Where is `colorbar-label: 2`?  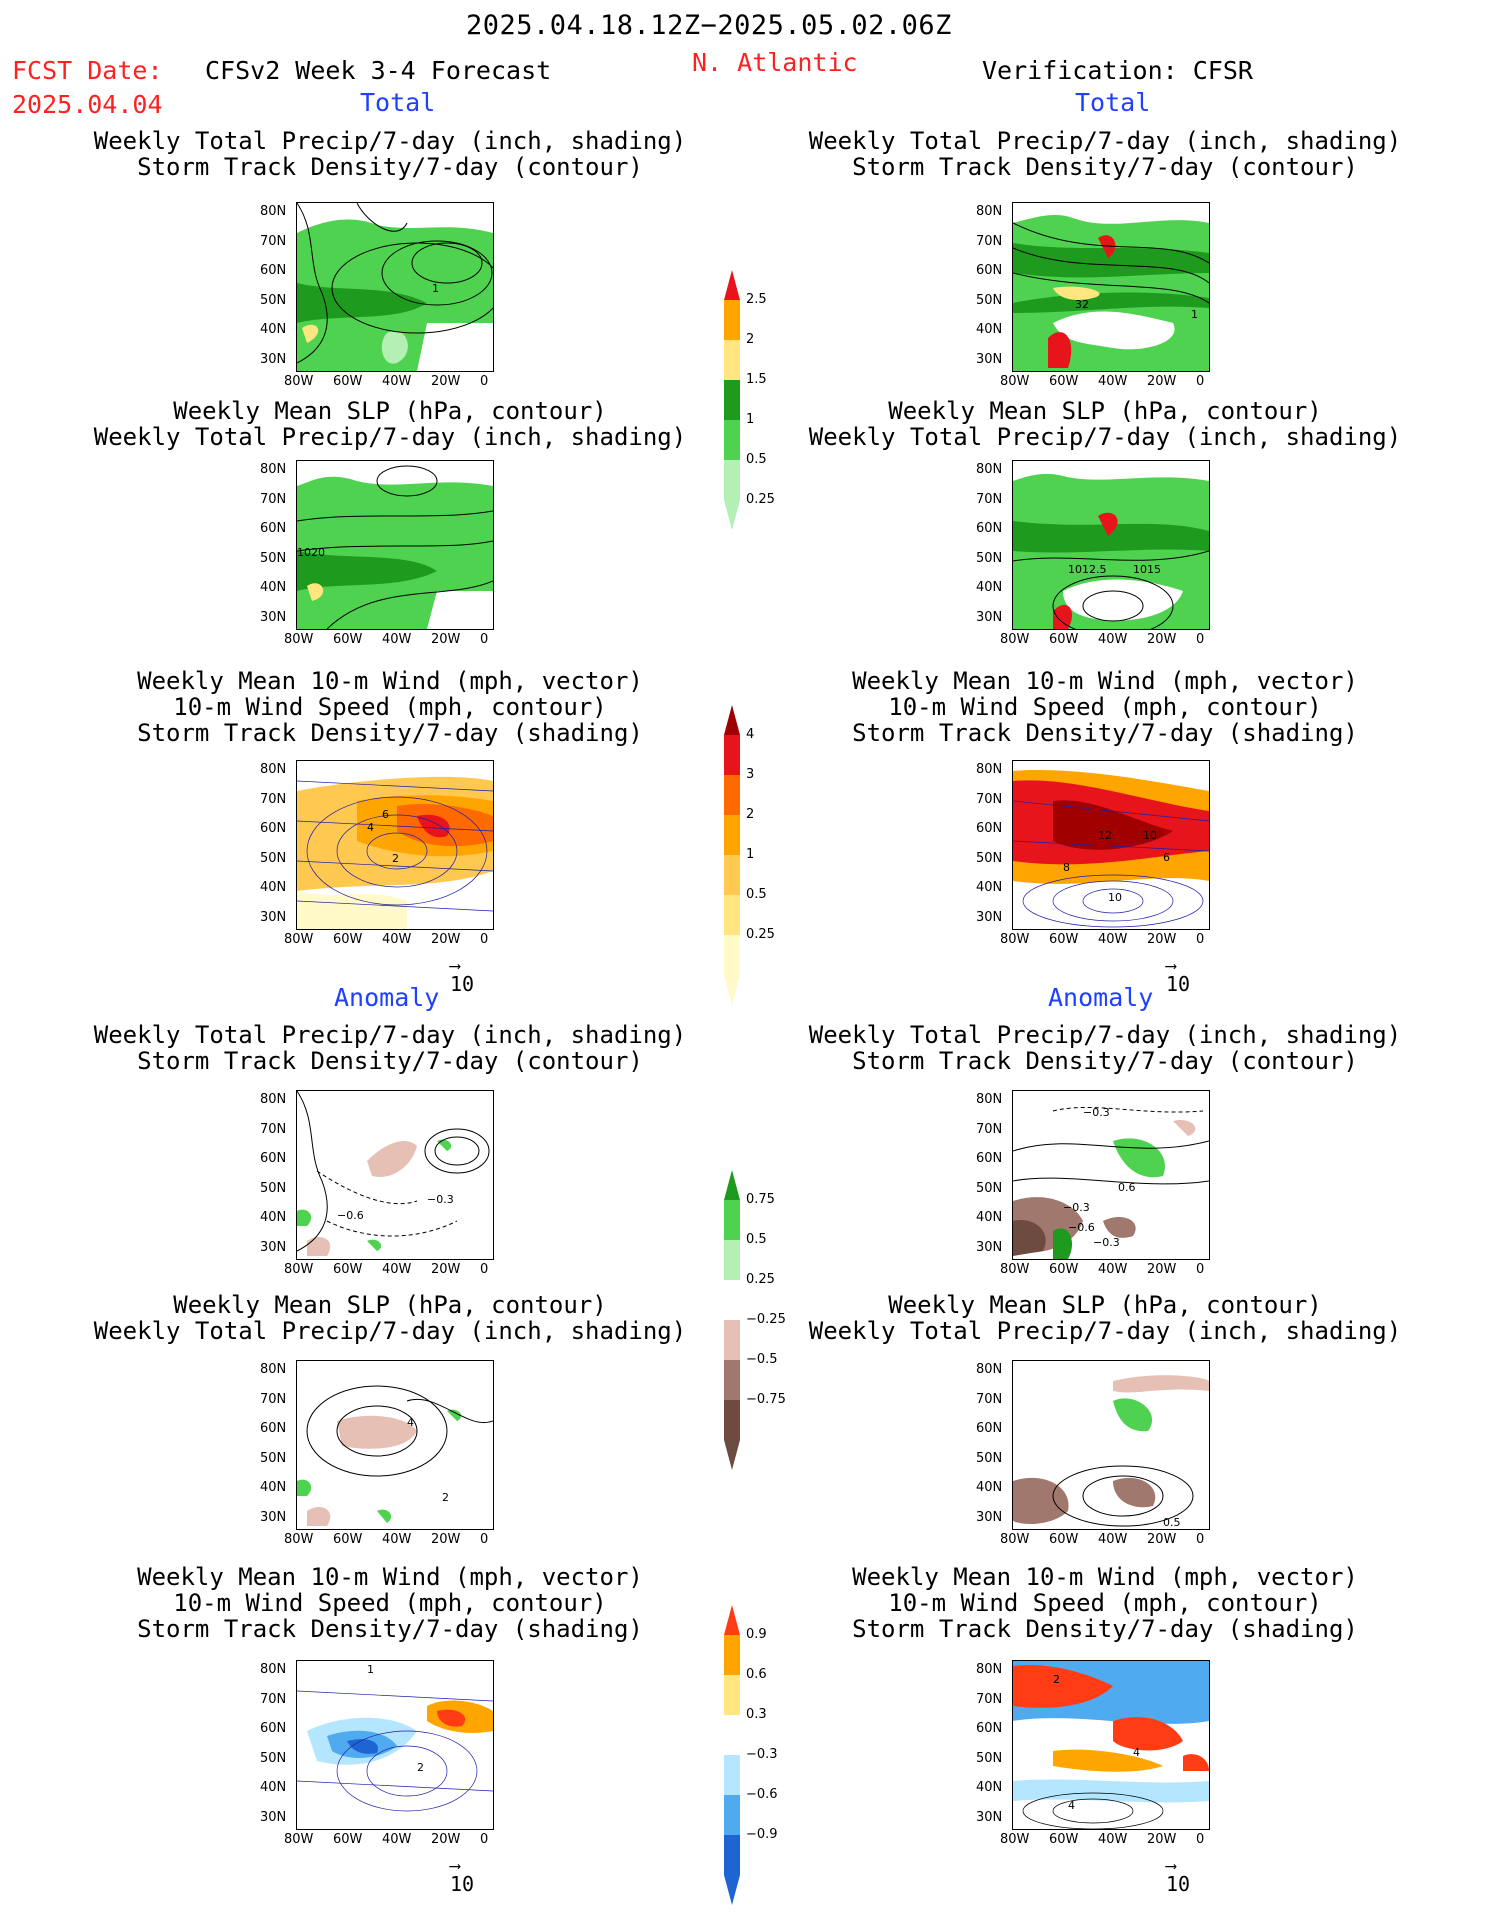 colorbar-label: 2 is located at coordinates (750, 814).